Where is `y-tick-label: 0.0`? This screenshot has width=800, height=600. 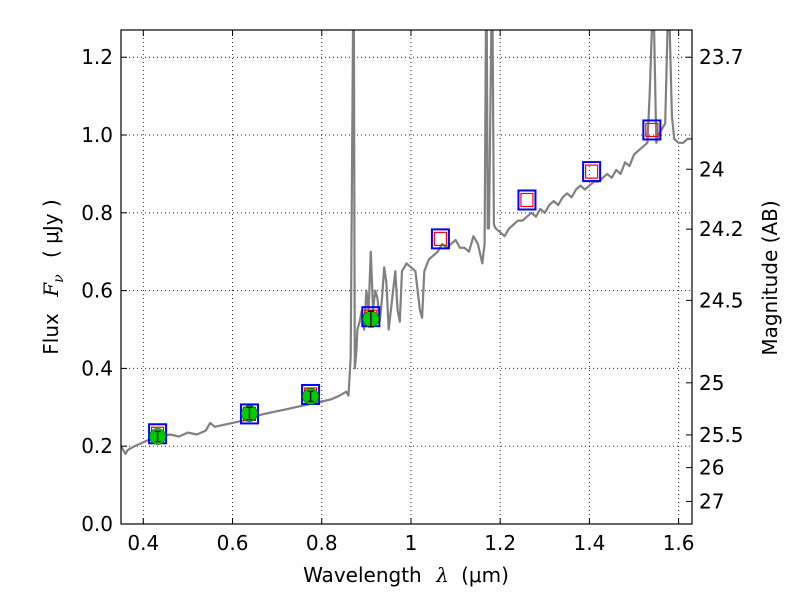
y-tick-label: 0.0 is located at coordinates (97, 524).